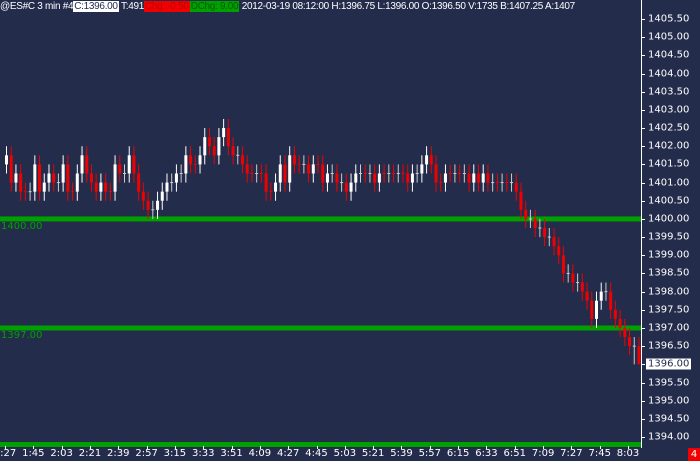  What do you see at coordinates (669, 401) in the screenshot?
I see `y-tick-label: 1395.00` at bounding box center [669, 401].